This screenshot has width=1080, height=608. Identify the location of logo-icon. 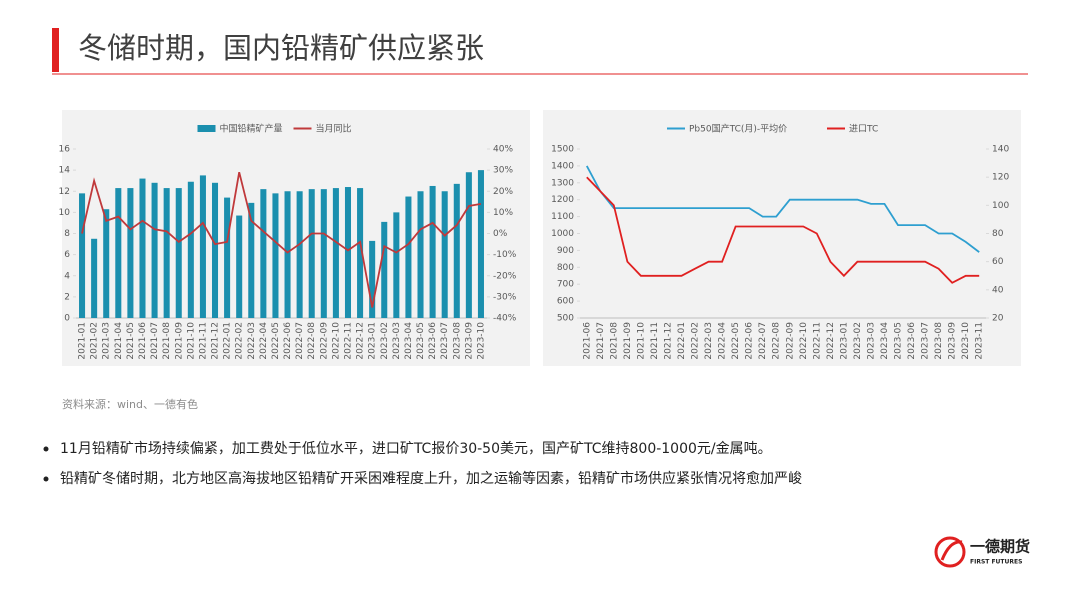
(950, 552).